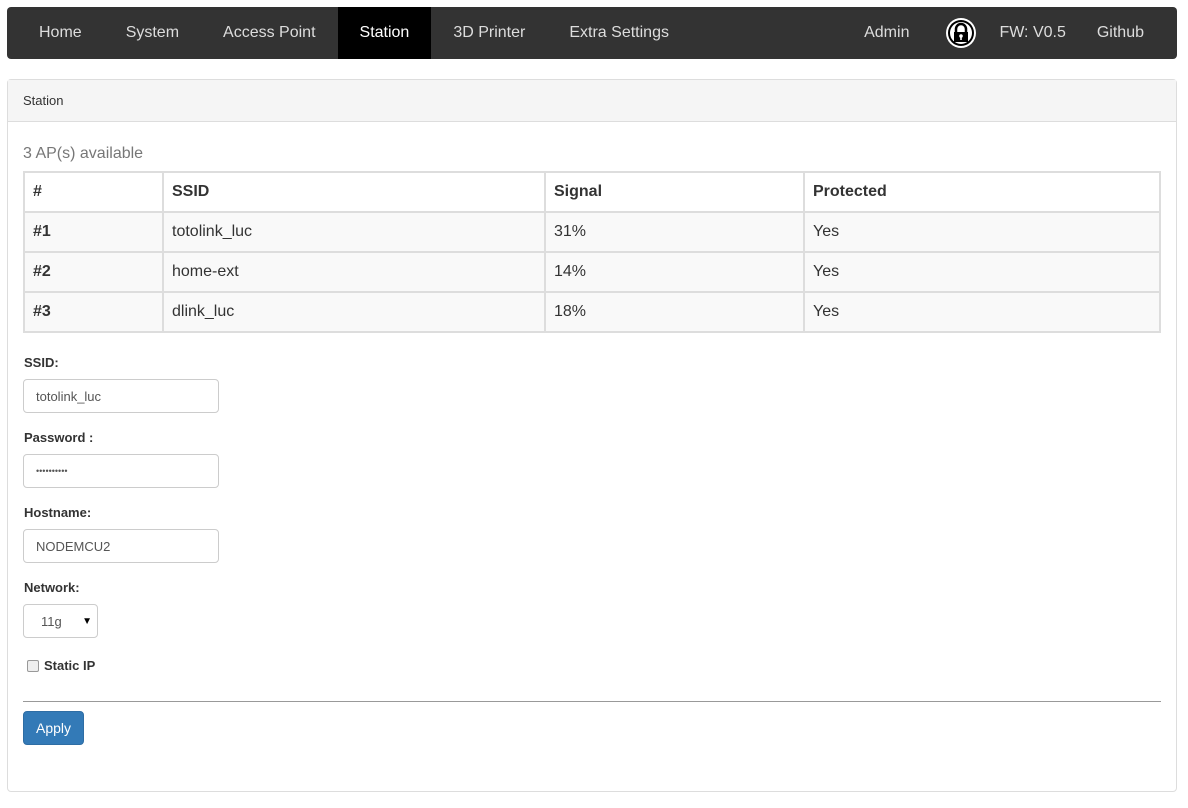 The height and width of the screenshot is (808, 1188). Describe the element at coordinates (961, 33) in the screenshot. I see `lock-icon` at that location.